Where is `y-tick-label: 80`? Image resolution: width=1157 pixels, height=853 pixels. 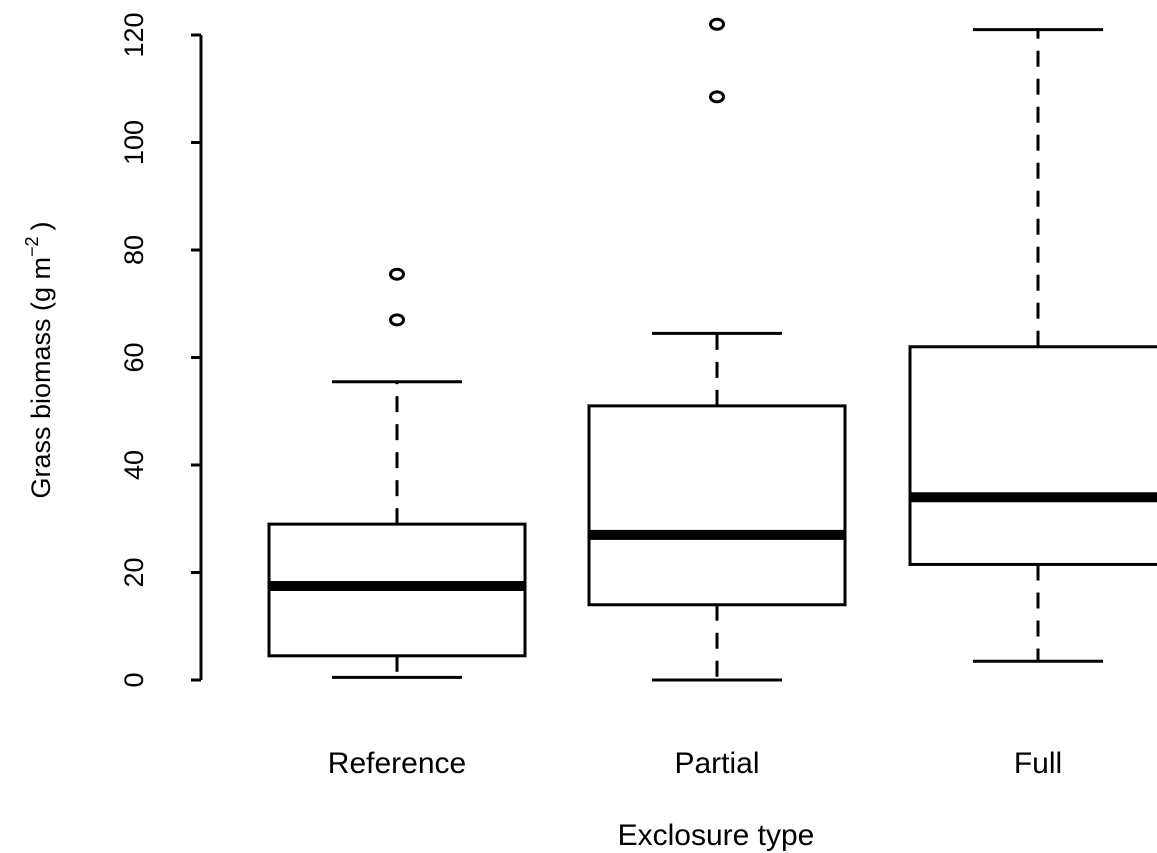 y-tick-label: 80 is located at coordinates (134, 250).